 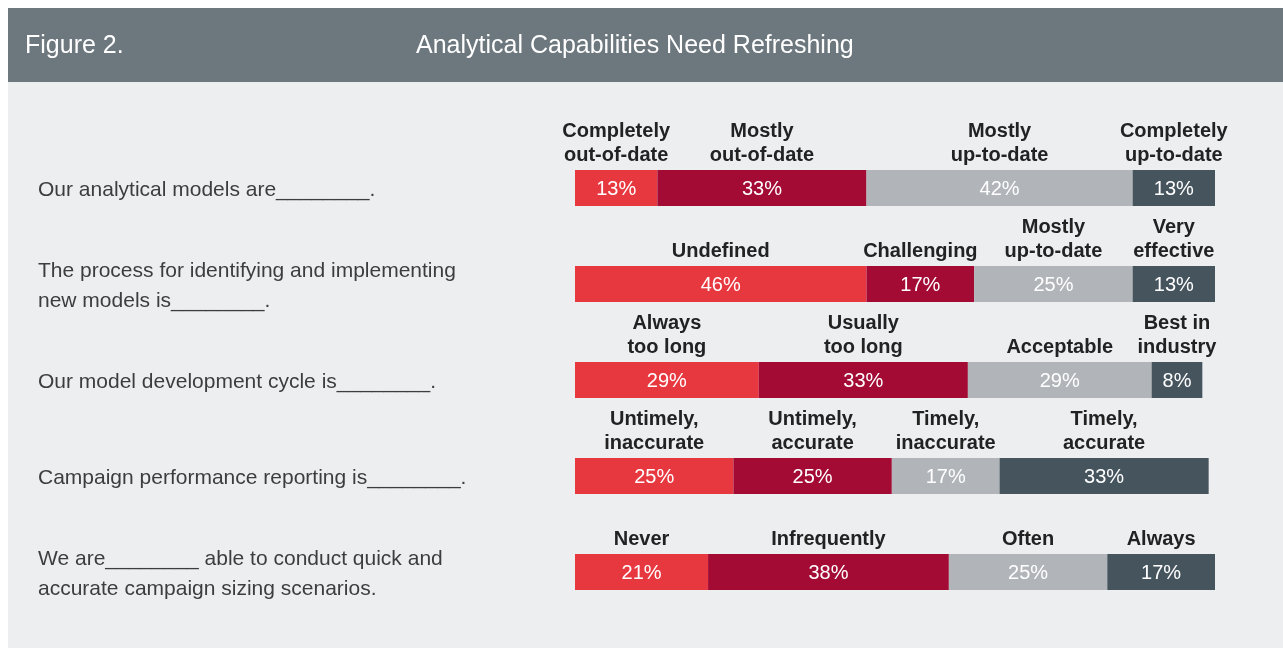 What do you see at coordinates (1028, 538) in the screenshot?
I see `annotation: Often` at bounding box center [1028, 538].